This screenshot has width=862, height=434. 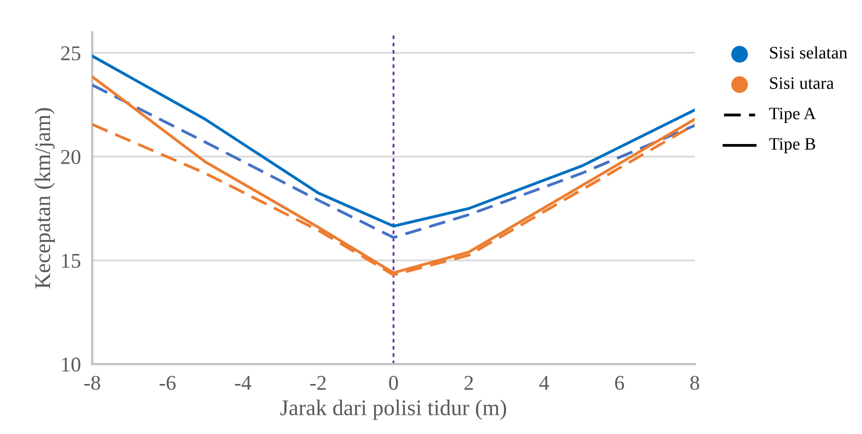 I want to click on x-tick-label: -4, so click(x=243, y=383).